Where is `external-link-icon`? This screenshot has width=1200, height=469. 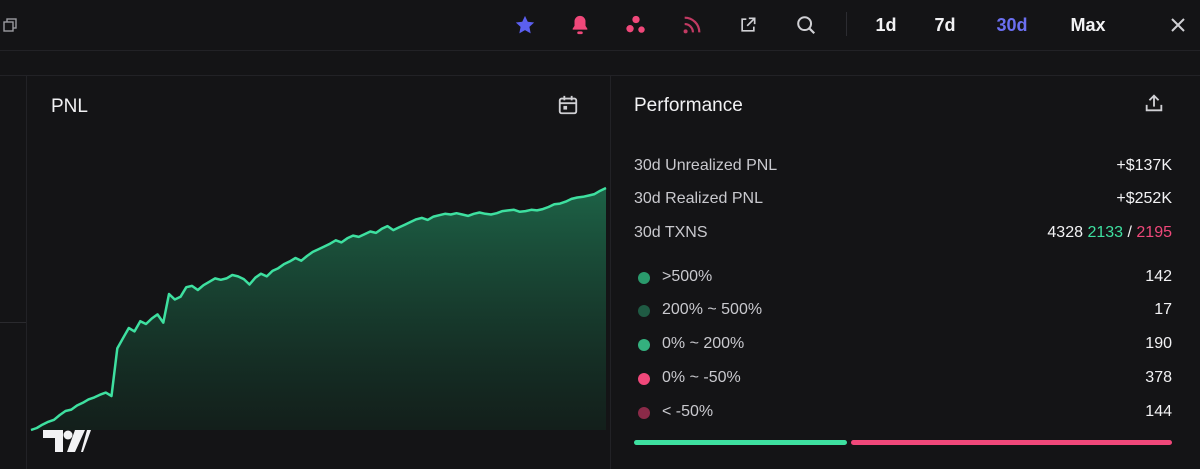
external-link-icon is located at coordinates (748, 25).